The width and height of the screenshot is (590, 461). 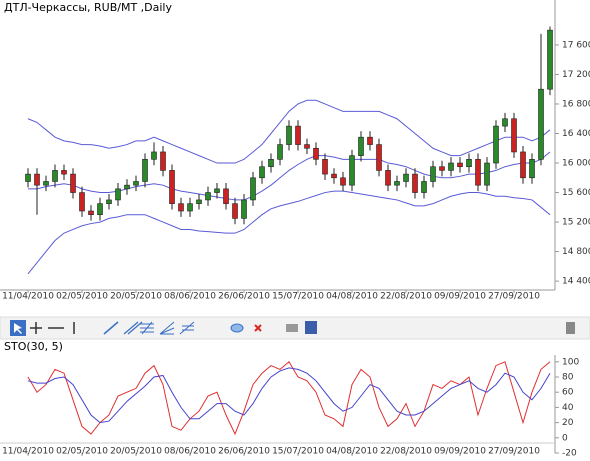 I want to click on chart-title: ДТЛ-Черкассы, RUB/MT ,Daily, so click(x=88, y=7).